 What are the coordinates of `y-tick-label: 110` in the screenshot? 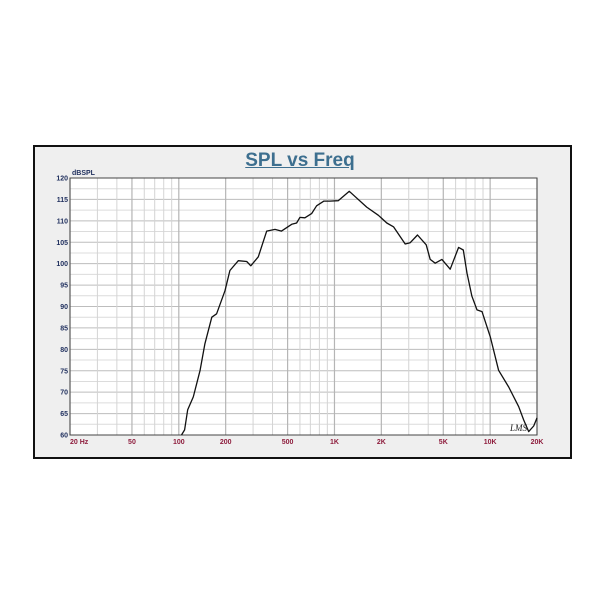 It's located at (62, 221).